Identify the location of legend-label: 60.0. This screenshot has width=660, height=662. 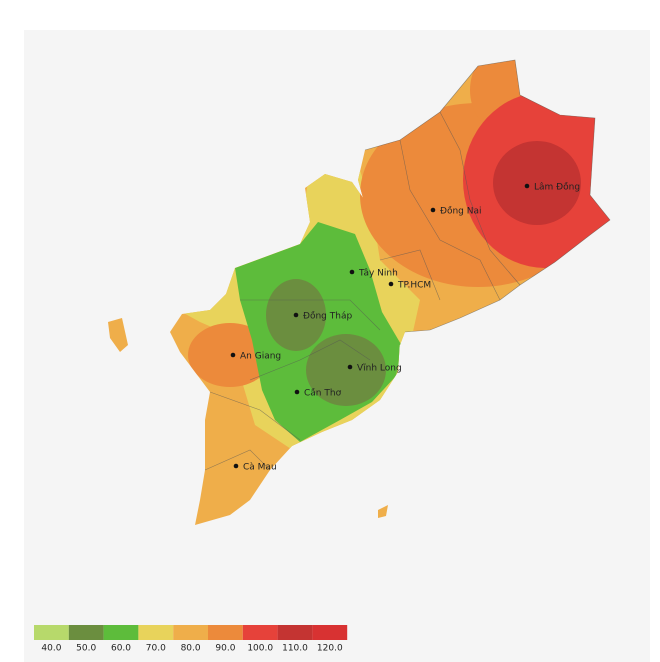
(121, 649).